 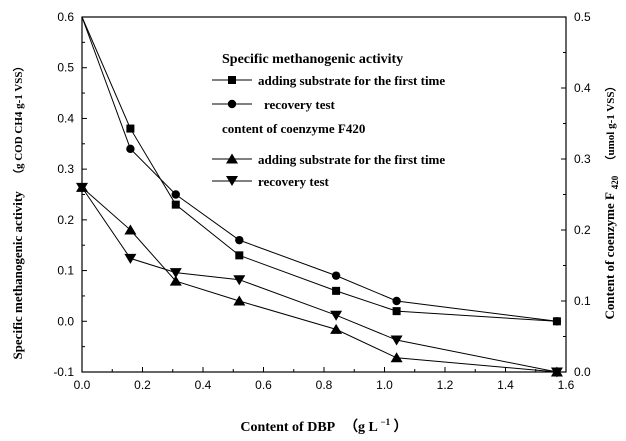 I want to click on x-axis-title-unit-sup: −1, so click(x=386, y=422).